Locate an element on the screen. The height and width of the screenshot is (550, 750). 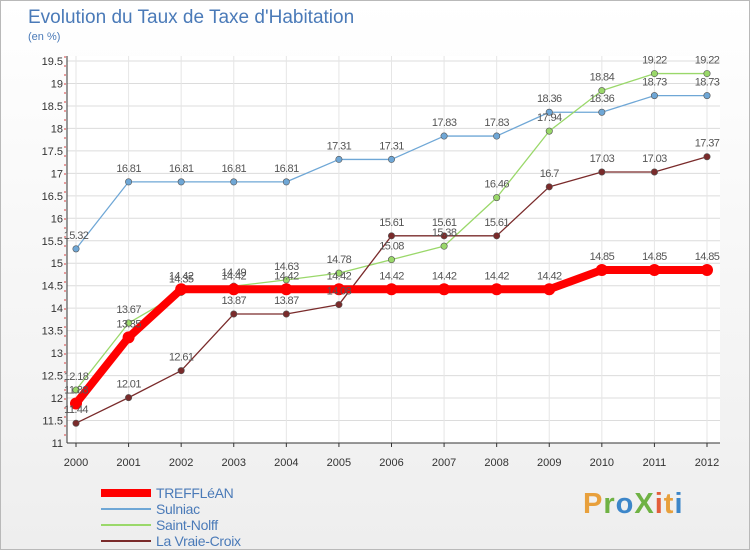
chart-unit: (en %) is located at coordinates (44, 37).